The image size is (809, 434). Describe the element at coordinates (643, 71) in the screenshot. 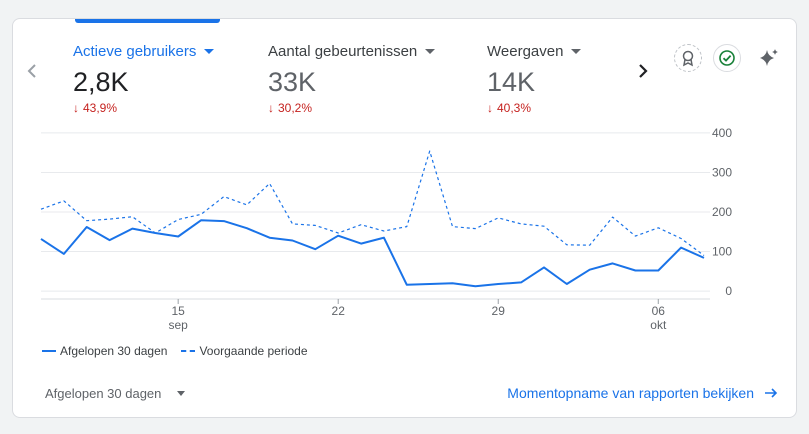

I see `chevron-right-icon` at that location.